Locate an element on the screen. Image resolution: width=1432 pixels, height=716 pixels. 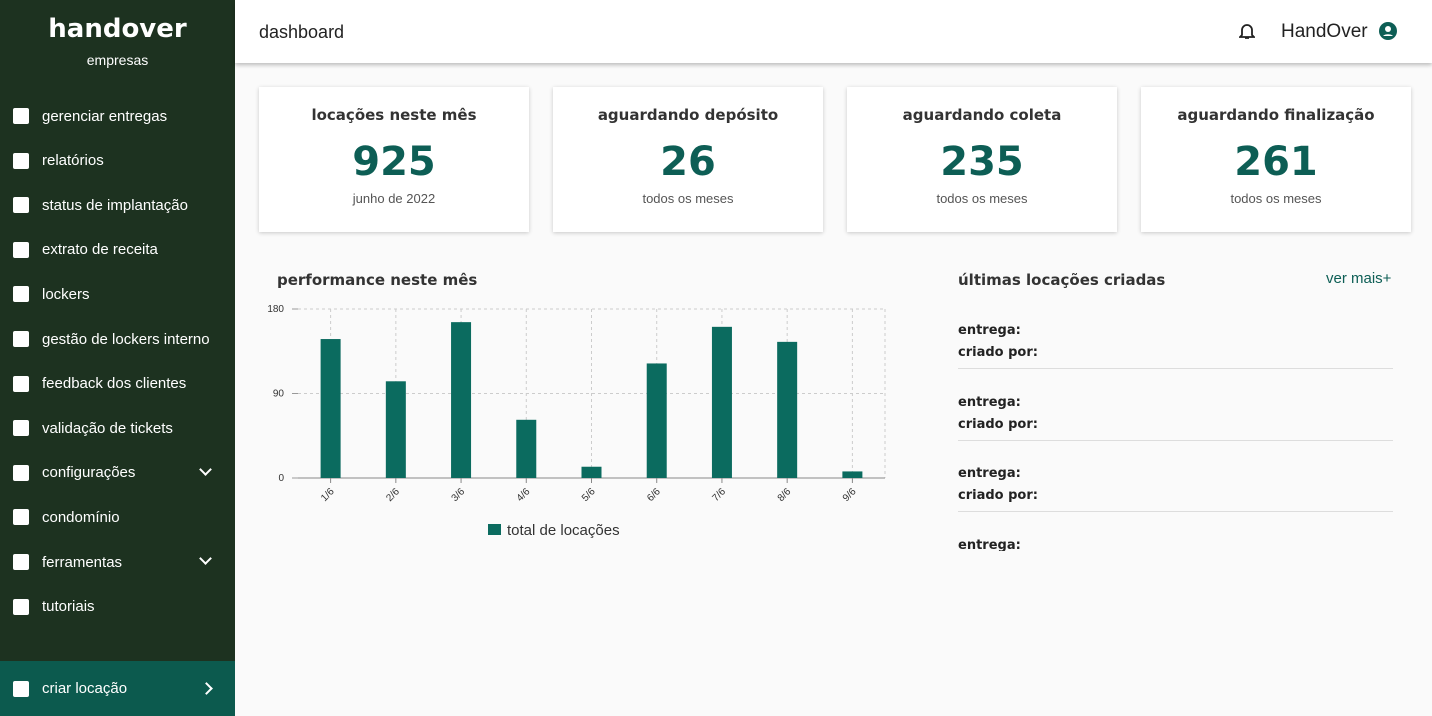
nav-label: feedback dos clientes is located at coordinates (114, 384).